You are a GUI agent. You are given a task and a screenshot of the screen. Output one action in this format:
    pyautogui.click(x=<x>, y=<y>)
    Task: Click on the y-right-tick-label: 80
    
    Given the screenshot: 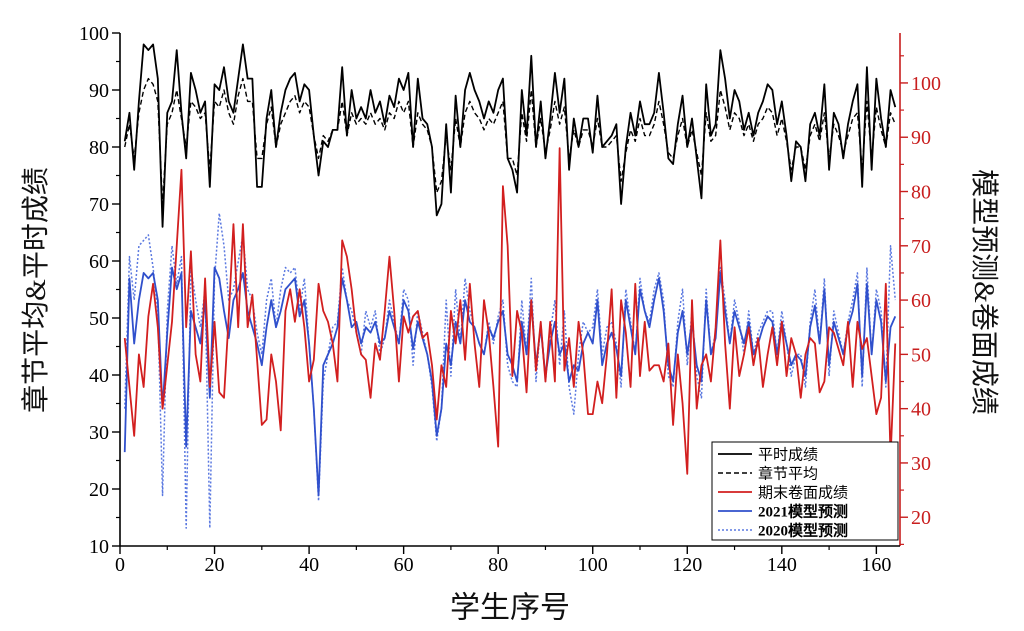 What is the action you would take?
    pyautogui.click(x=921, y=193)
    